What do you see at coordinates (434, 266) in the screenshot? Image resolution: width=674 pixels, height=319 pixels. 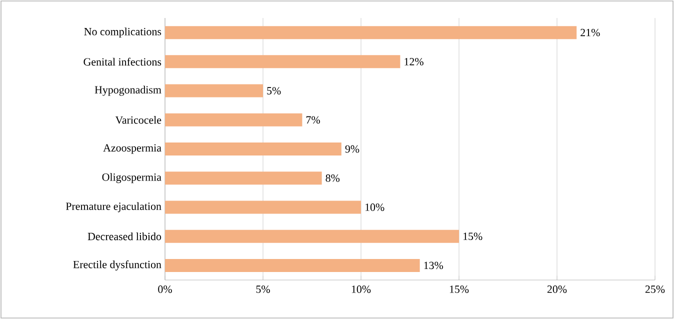 I see `data-label: 13%` at bounding box center [434, 266].